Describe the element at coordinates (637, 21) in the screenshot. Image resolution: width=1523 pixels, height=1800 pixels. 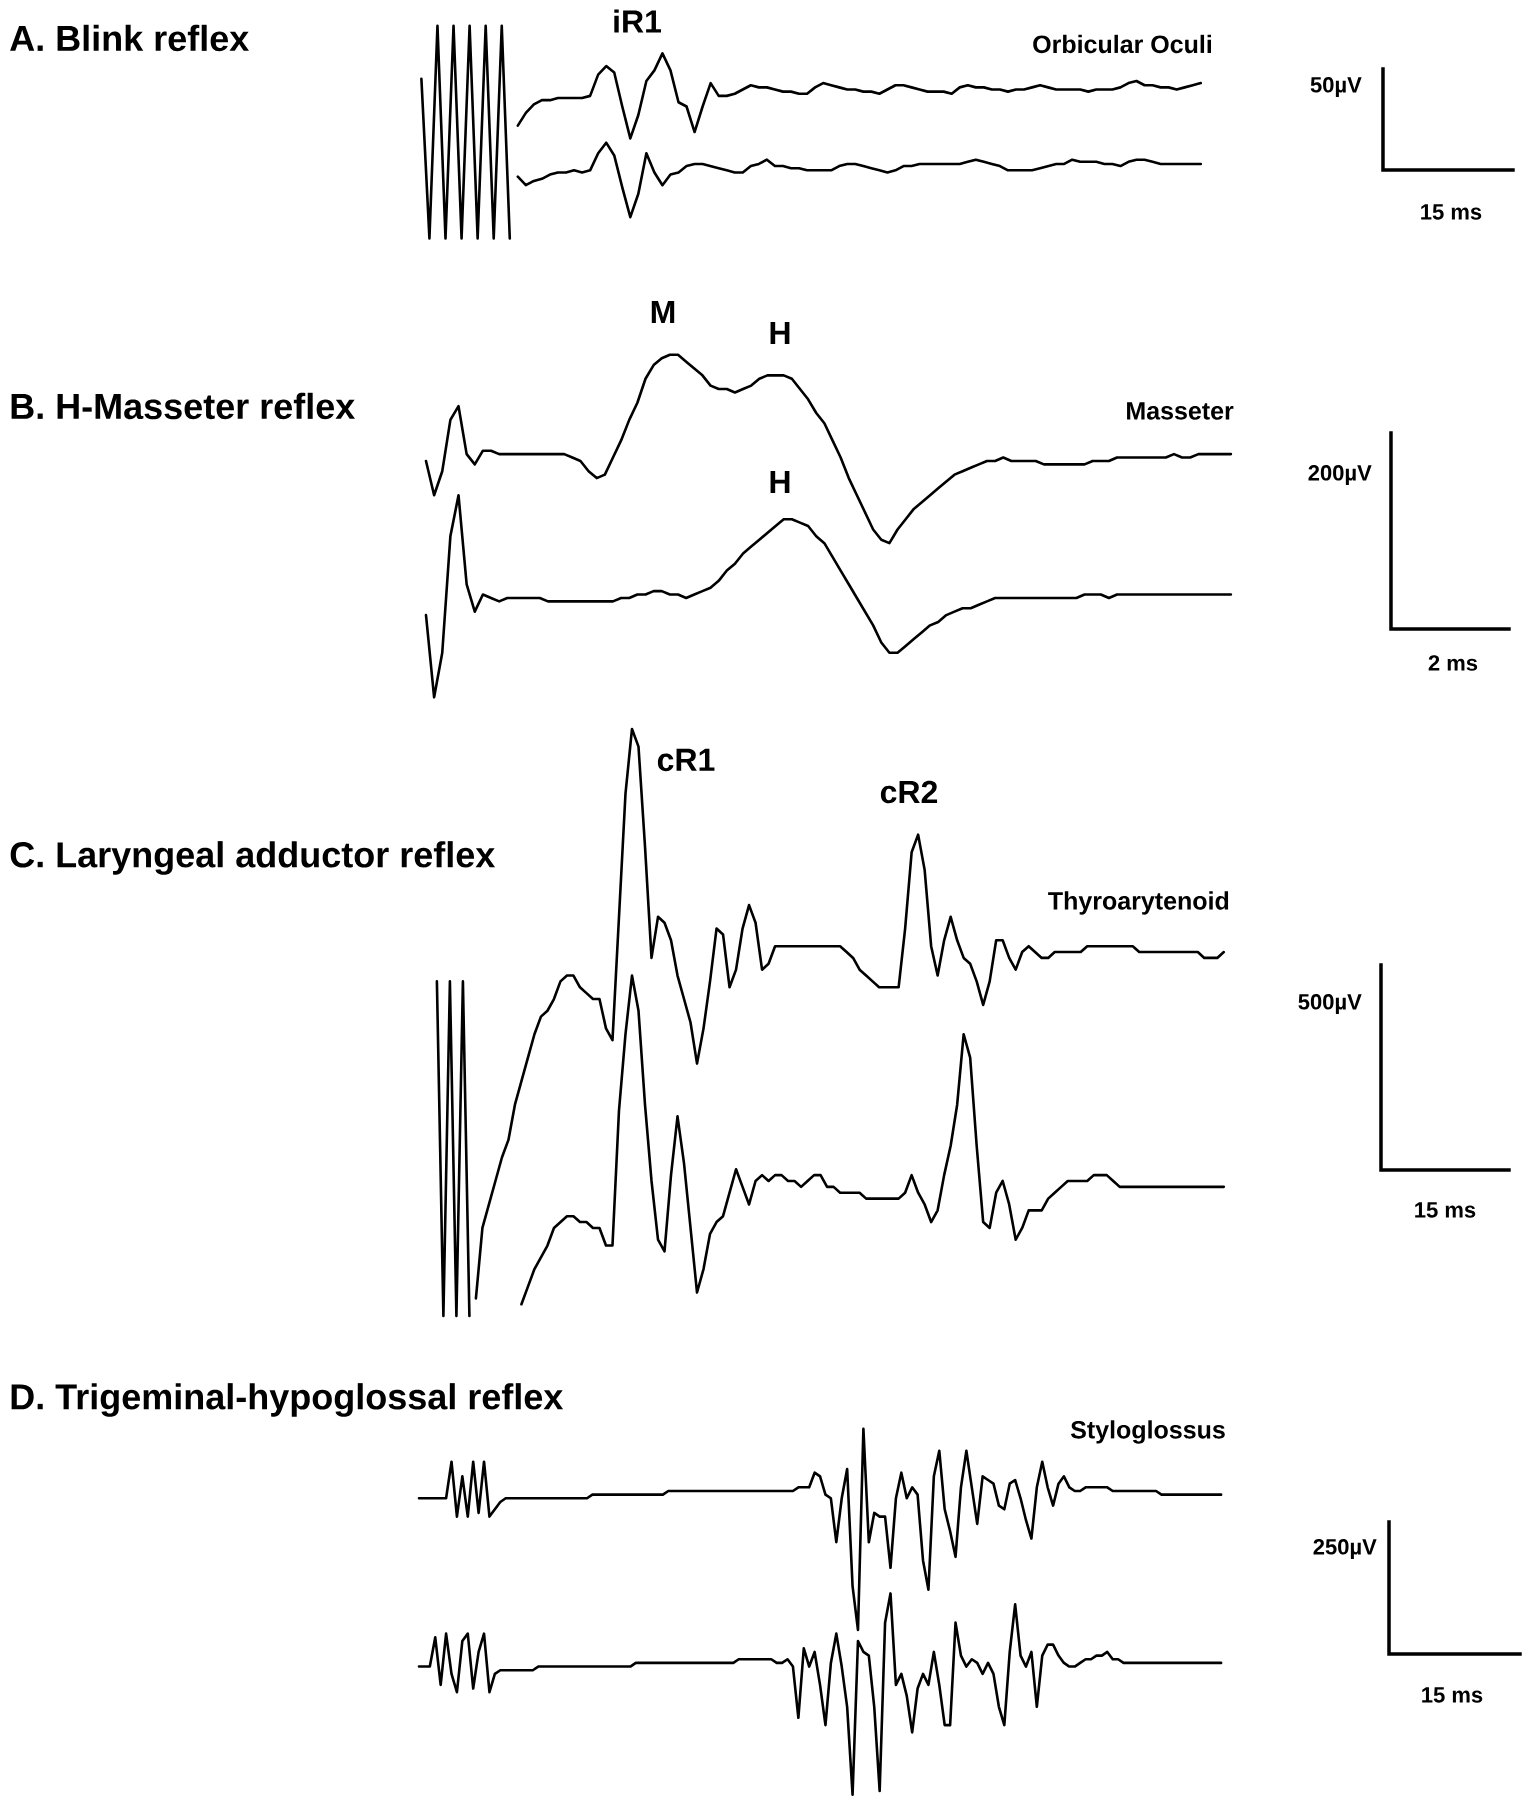
I see `annotation: iR1` at that location.